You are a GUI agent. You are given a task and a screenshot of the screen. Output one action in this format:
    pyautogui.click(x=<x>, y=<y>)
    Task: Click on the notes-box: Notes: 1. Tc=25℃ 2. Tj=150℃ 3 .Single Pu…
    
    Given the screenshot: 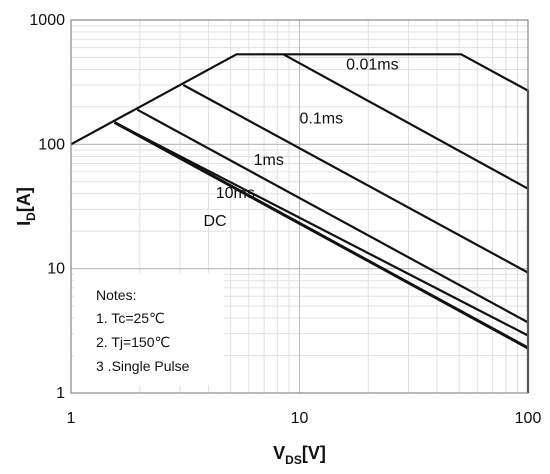 What is the action you would take?
    pyautogui.click(x=149, y=329)
    